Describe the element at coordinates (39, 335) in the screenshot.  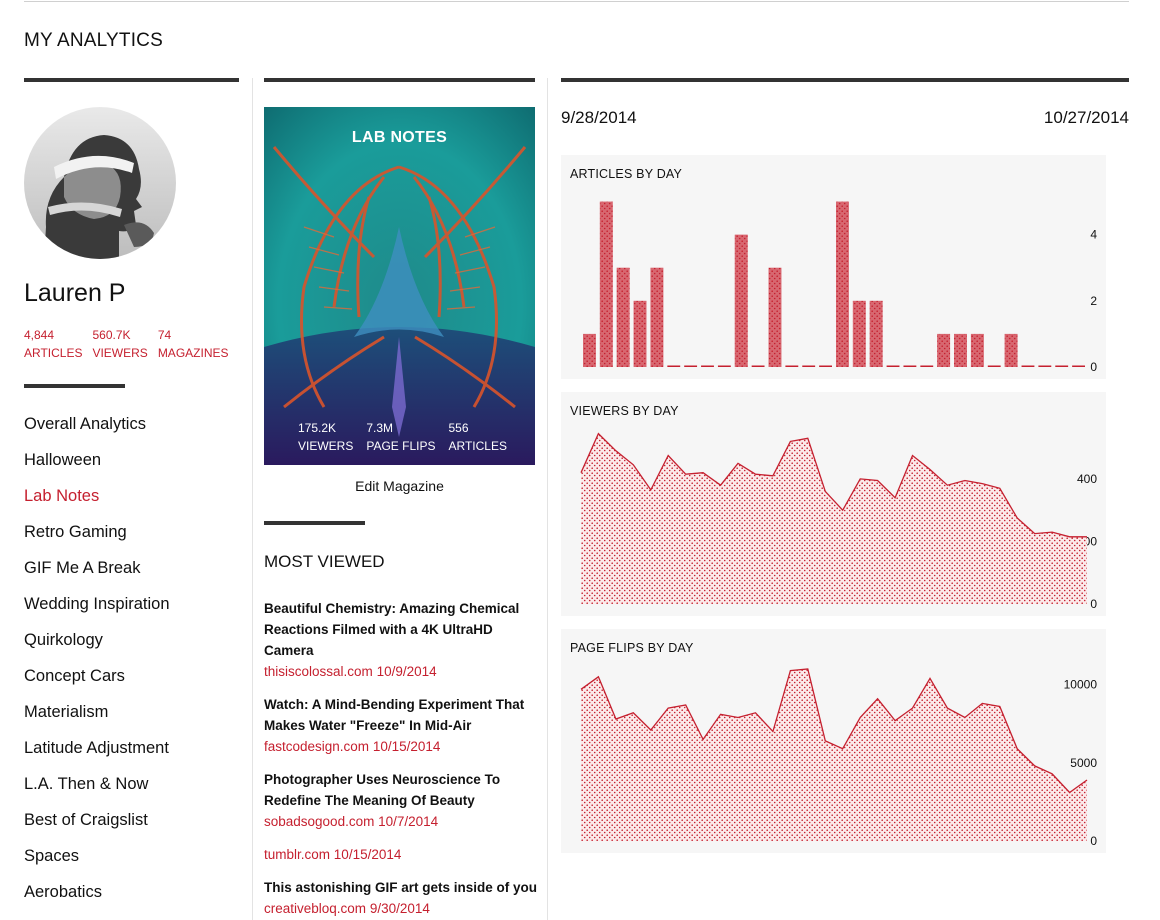
I see `stat-value: 4,844` at that location.